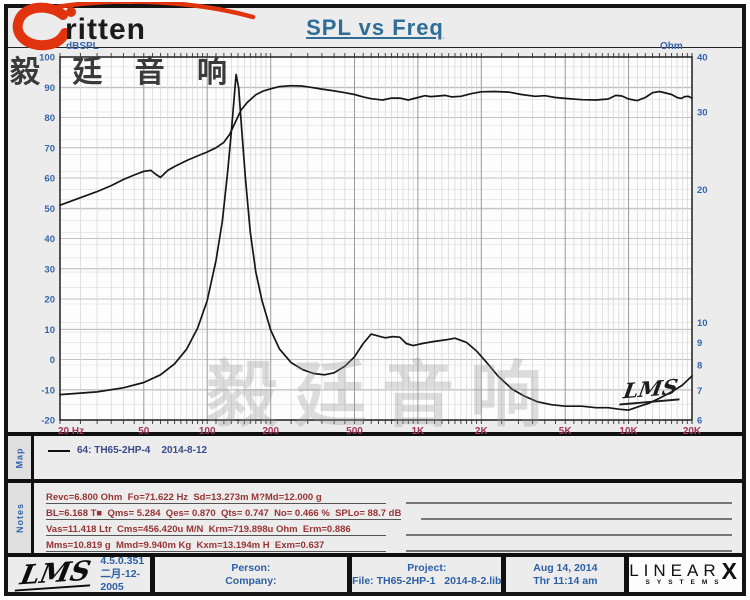 The width and height of the screenshot is (750, 600). I want to click on svg-text: 10K, so click(628, 431).